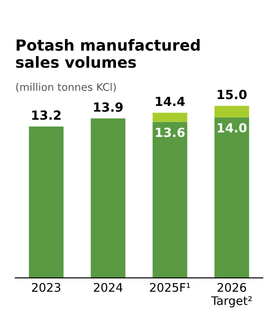 This screenshot has width=278, height=325. Describe the element at coordinates (108, 107) in the screenshot. I see `data-label: 13.9` at that location.